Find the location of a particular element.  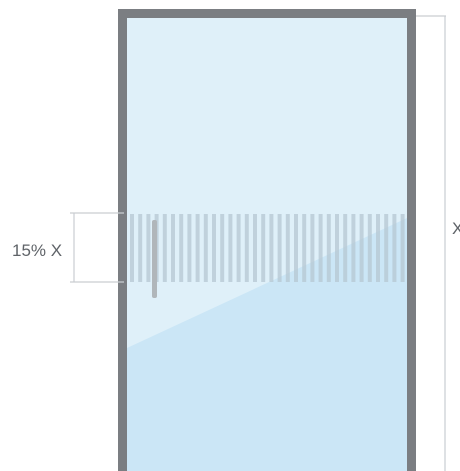

height-dimension-label: X is located at coordinates (456, 228).